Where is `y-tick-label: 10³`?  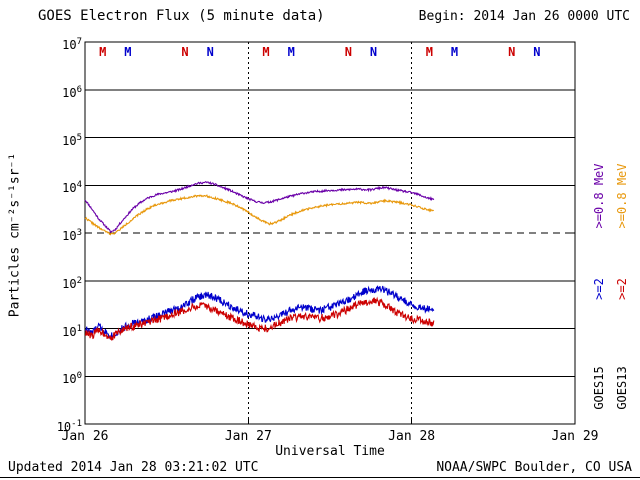 y-tick-label: 10³ is located at coordinates (72, 235).